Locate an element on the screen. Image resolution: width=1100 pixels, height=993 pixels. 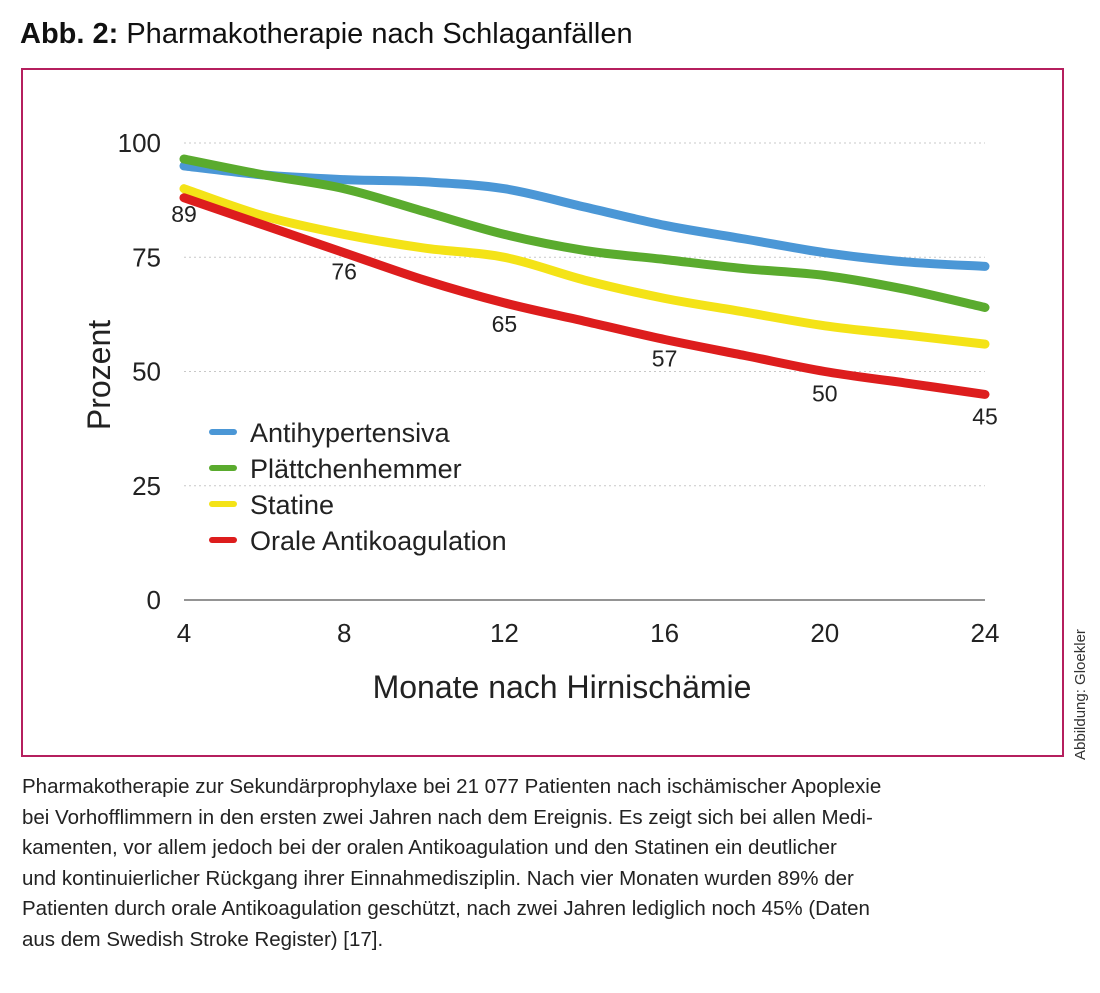
legend-label: Statine is located at coordinates (292, 505).